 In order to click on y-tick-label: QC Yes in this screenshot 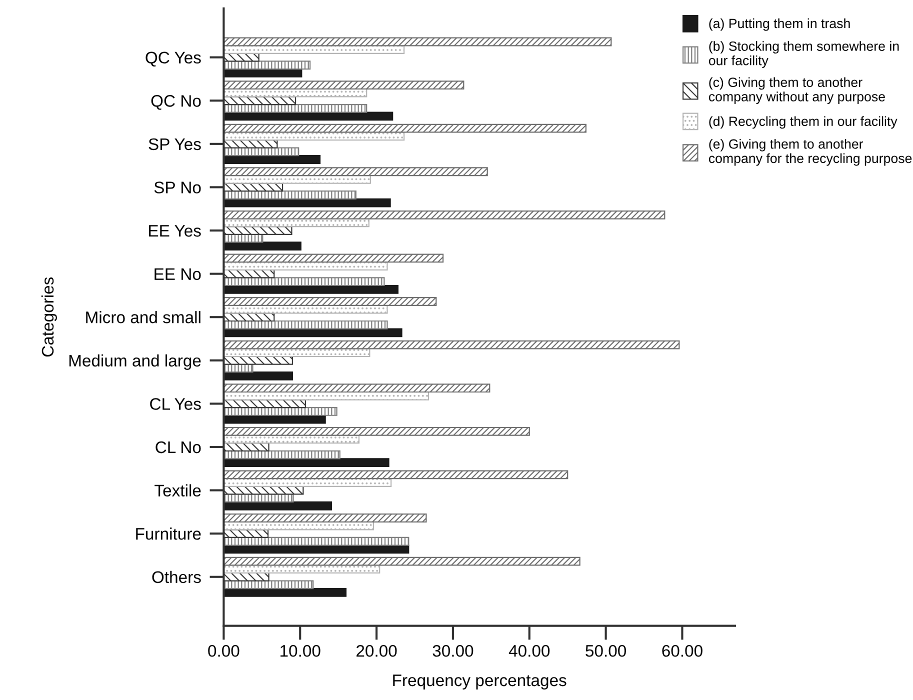, I will do `click(173, 59)`.